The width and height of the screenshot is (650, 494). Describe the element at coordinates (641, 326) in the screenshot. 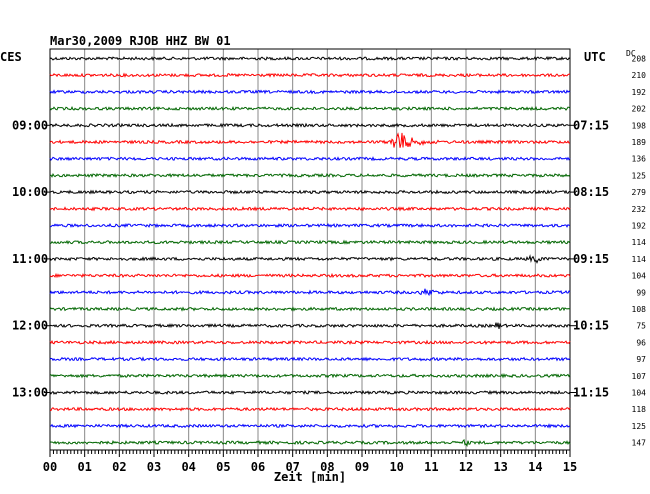

I see `dc-value-label: 75` at that location.